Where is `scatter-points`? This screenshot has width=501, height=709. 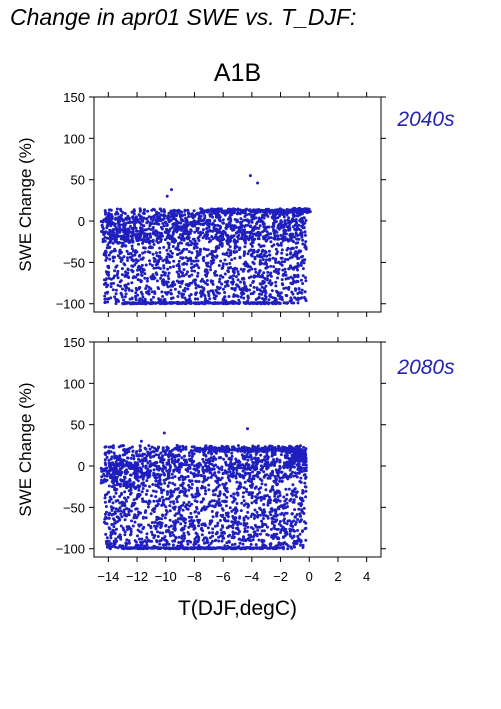
scatter-points is located at coordinates (203, 489).